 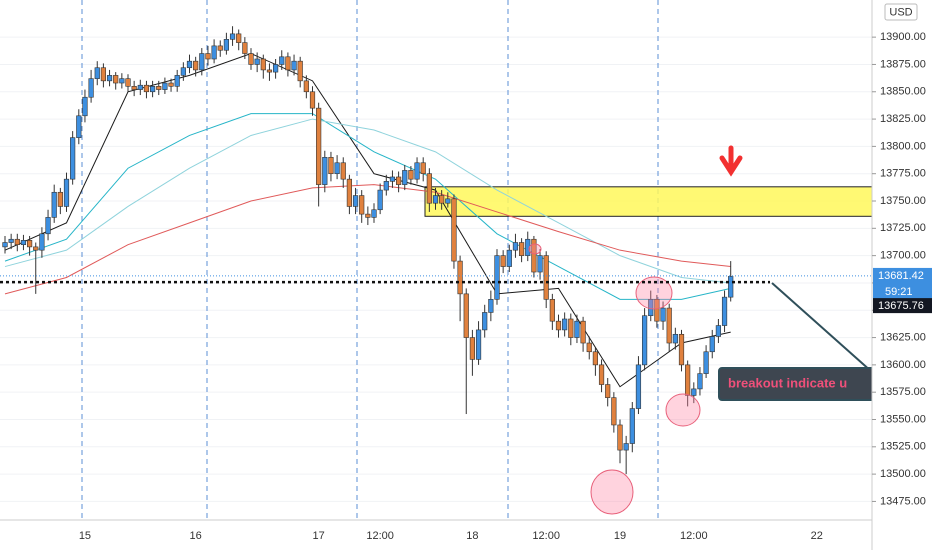 What do you see at coordinates (901, 276) in the screenshot?
I see `last-price-label: 13681.42` at bounding box center [901, 276].